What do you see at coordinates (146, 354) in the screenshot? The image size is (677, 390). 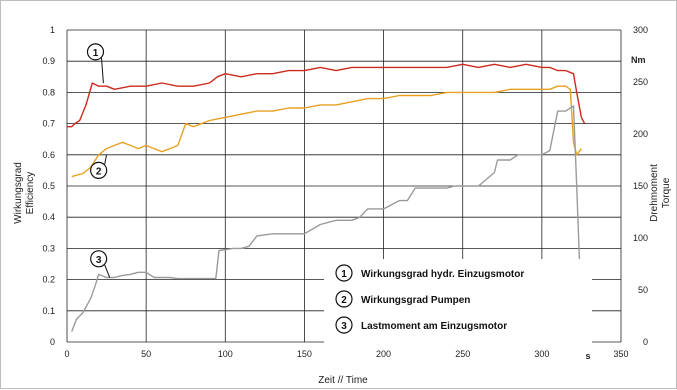 I see `x-tick-label: 50` at bounding box center [146, 354].